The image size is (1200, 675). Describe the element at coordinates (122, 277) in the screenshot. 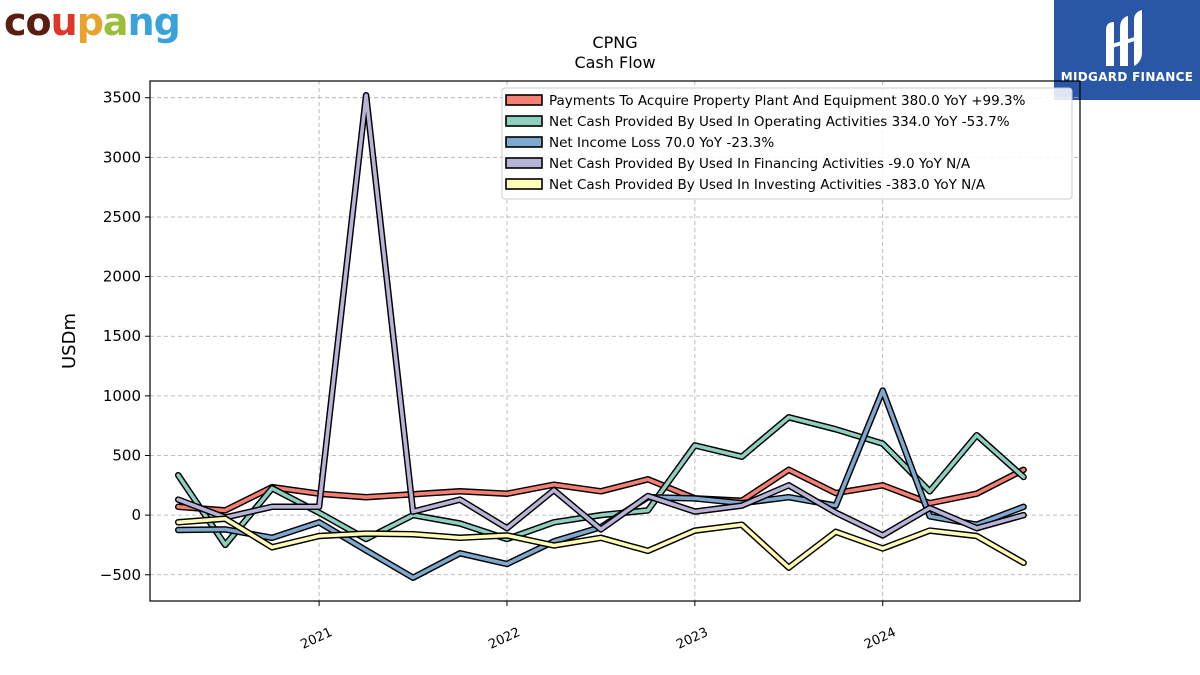

I see `y-tick-label: 2000` at that location.